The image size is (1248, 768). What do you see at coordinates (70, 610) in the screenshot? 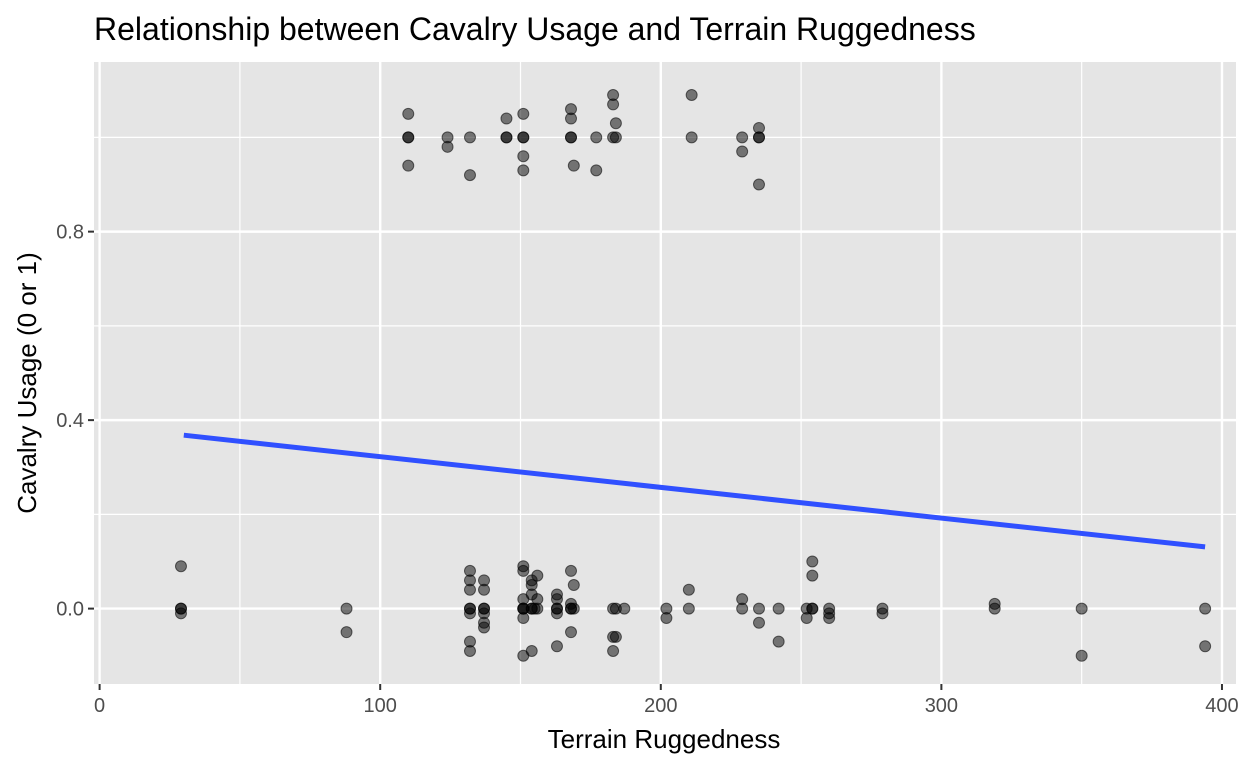
I see `y-tick-label: 0.0` at bounding box center [70, 610].